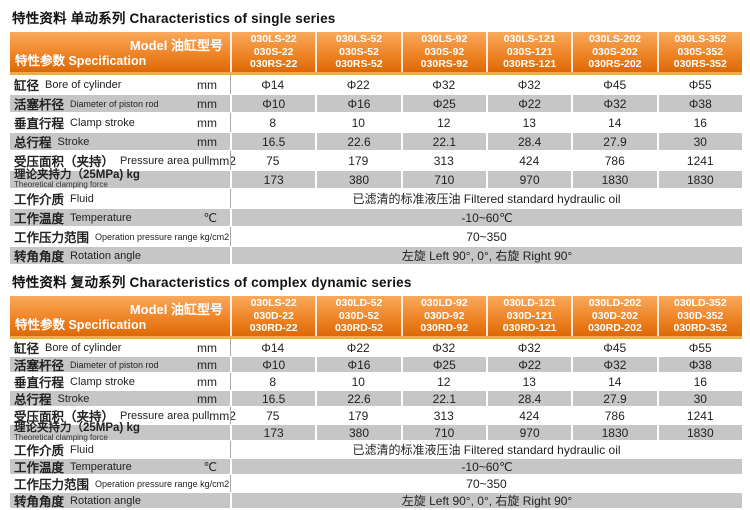 The height and width of the screenshot is (510, 750). I want to click on model-code: 030LS-121, so click(529, 39).